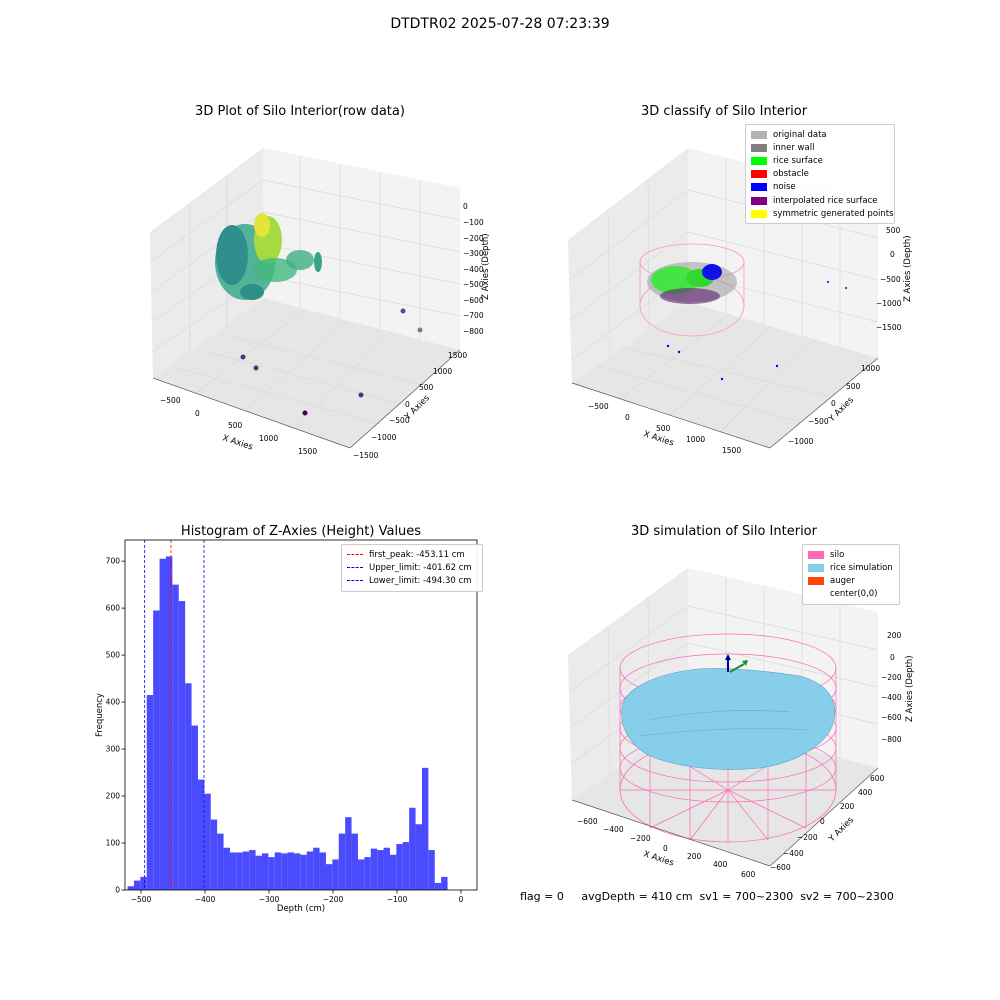  I want to click on panel3-title: Histogram of Z-Axies (Height) Values, so click(301, 531).